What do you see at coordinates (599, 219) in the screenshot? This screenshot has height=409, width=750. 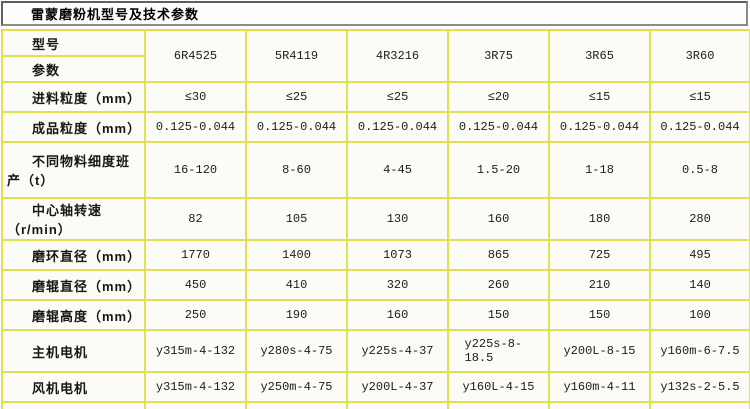 I see `spec-value: 180` at bounding box center [599, 219].